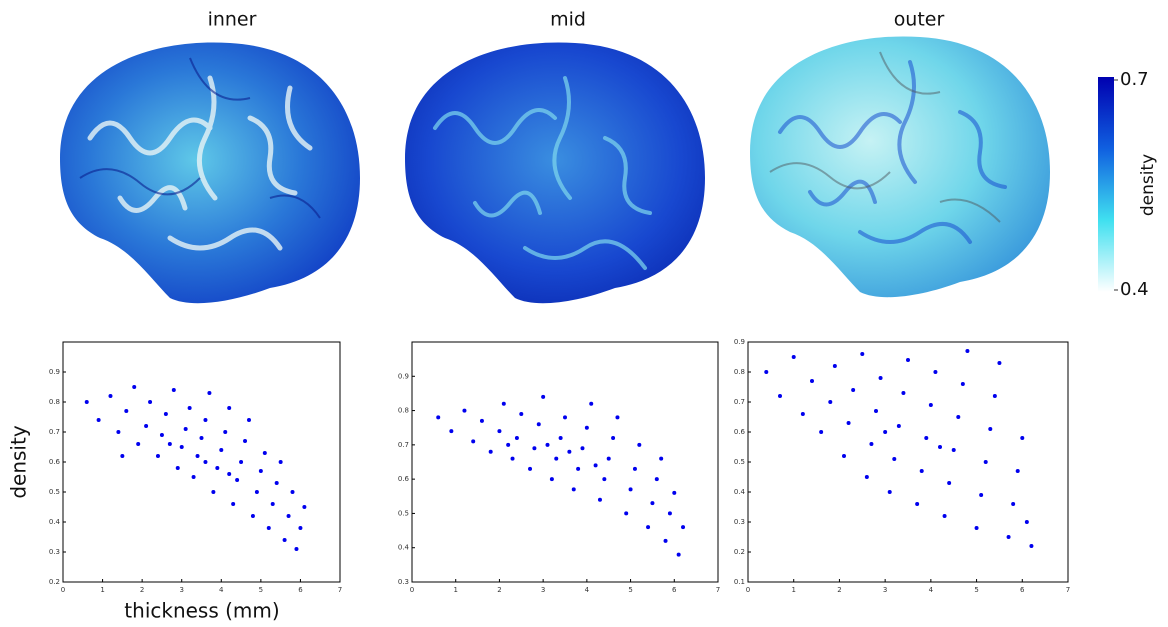 The width and height of the screenshot is (1168, 627). Describe the element at coordinates (404, 548) in the screenshot. I see `y-tick-label: 0.4` at that location.